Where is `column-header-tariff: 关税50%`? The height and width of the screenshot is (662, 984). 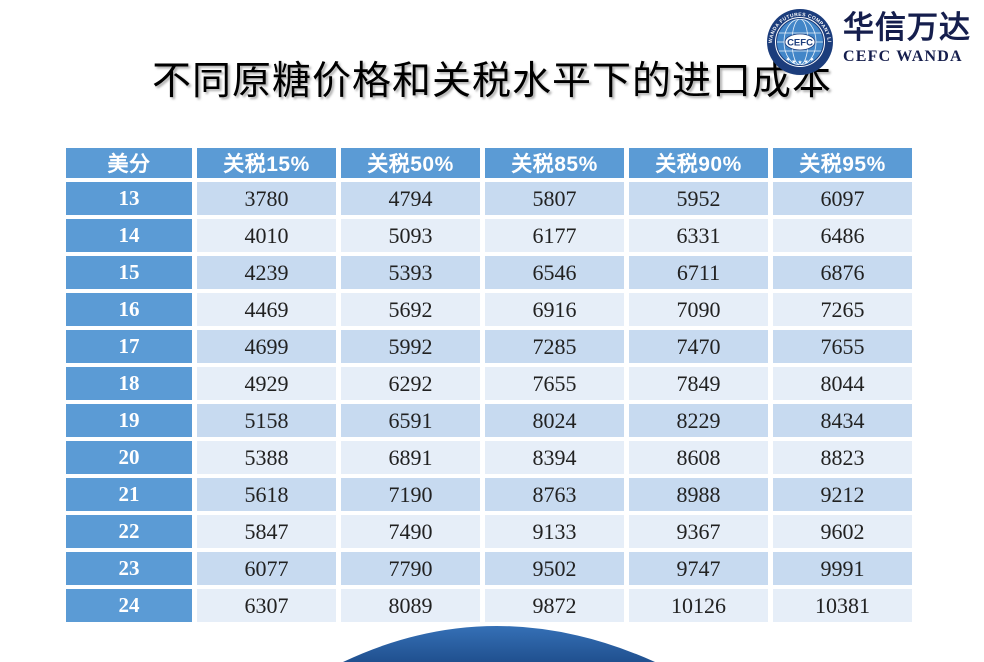
column-header-tariff: 关税50% is located at coordinates (410, 163).